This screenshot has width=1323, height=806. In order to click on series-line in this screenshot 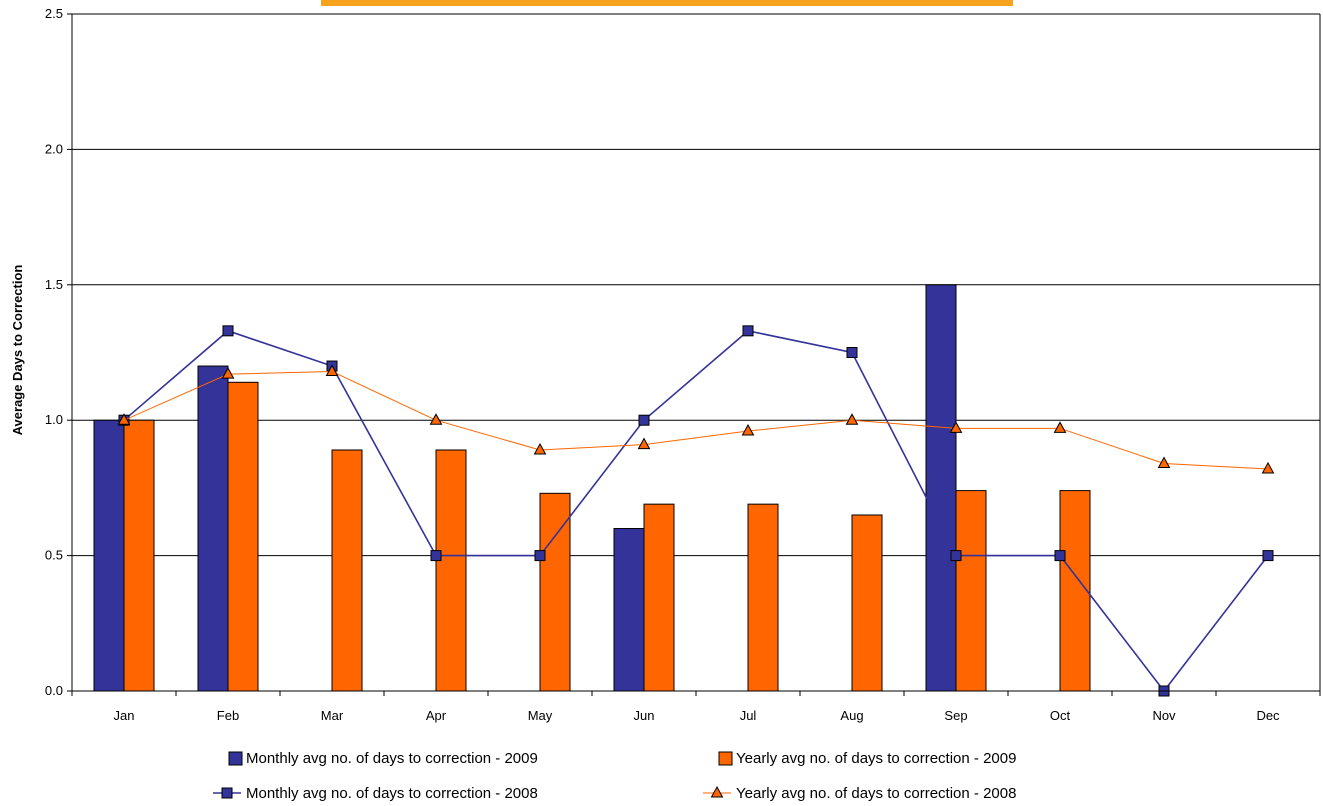, I will do `click(696, 420)`.